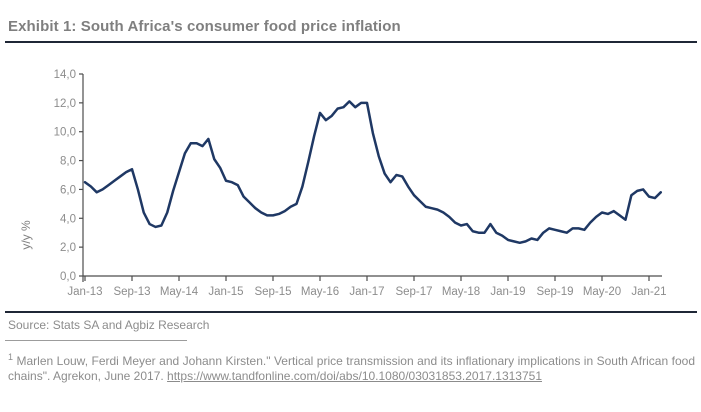 This screenshot has width=701, height=412. What do you see at coordinates (109, 325) in the screenshot?
I see `source-text: Source: Stats SA and Agbiz Research` at bounding box center [109, 325].